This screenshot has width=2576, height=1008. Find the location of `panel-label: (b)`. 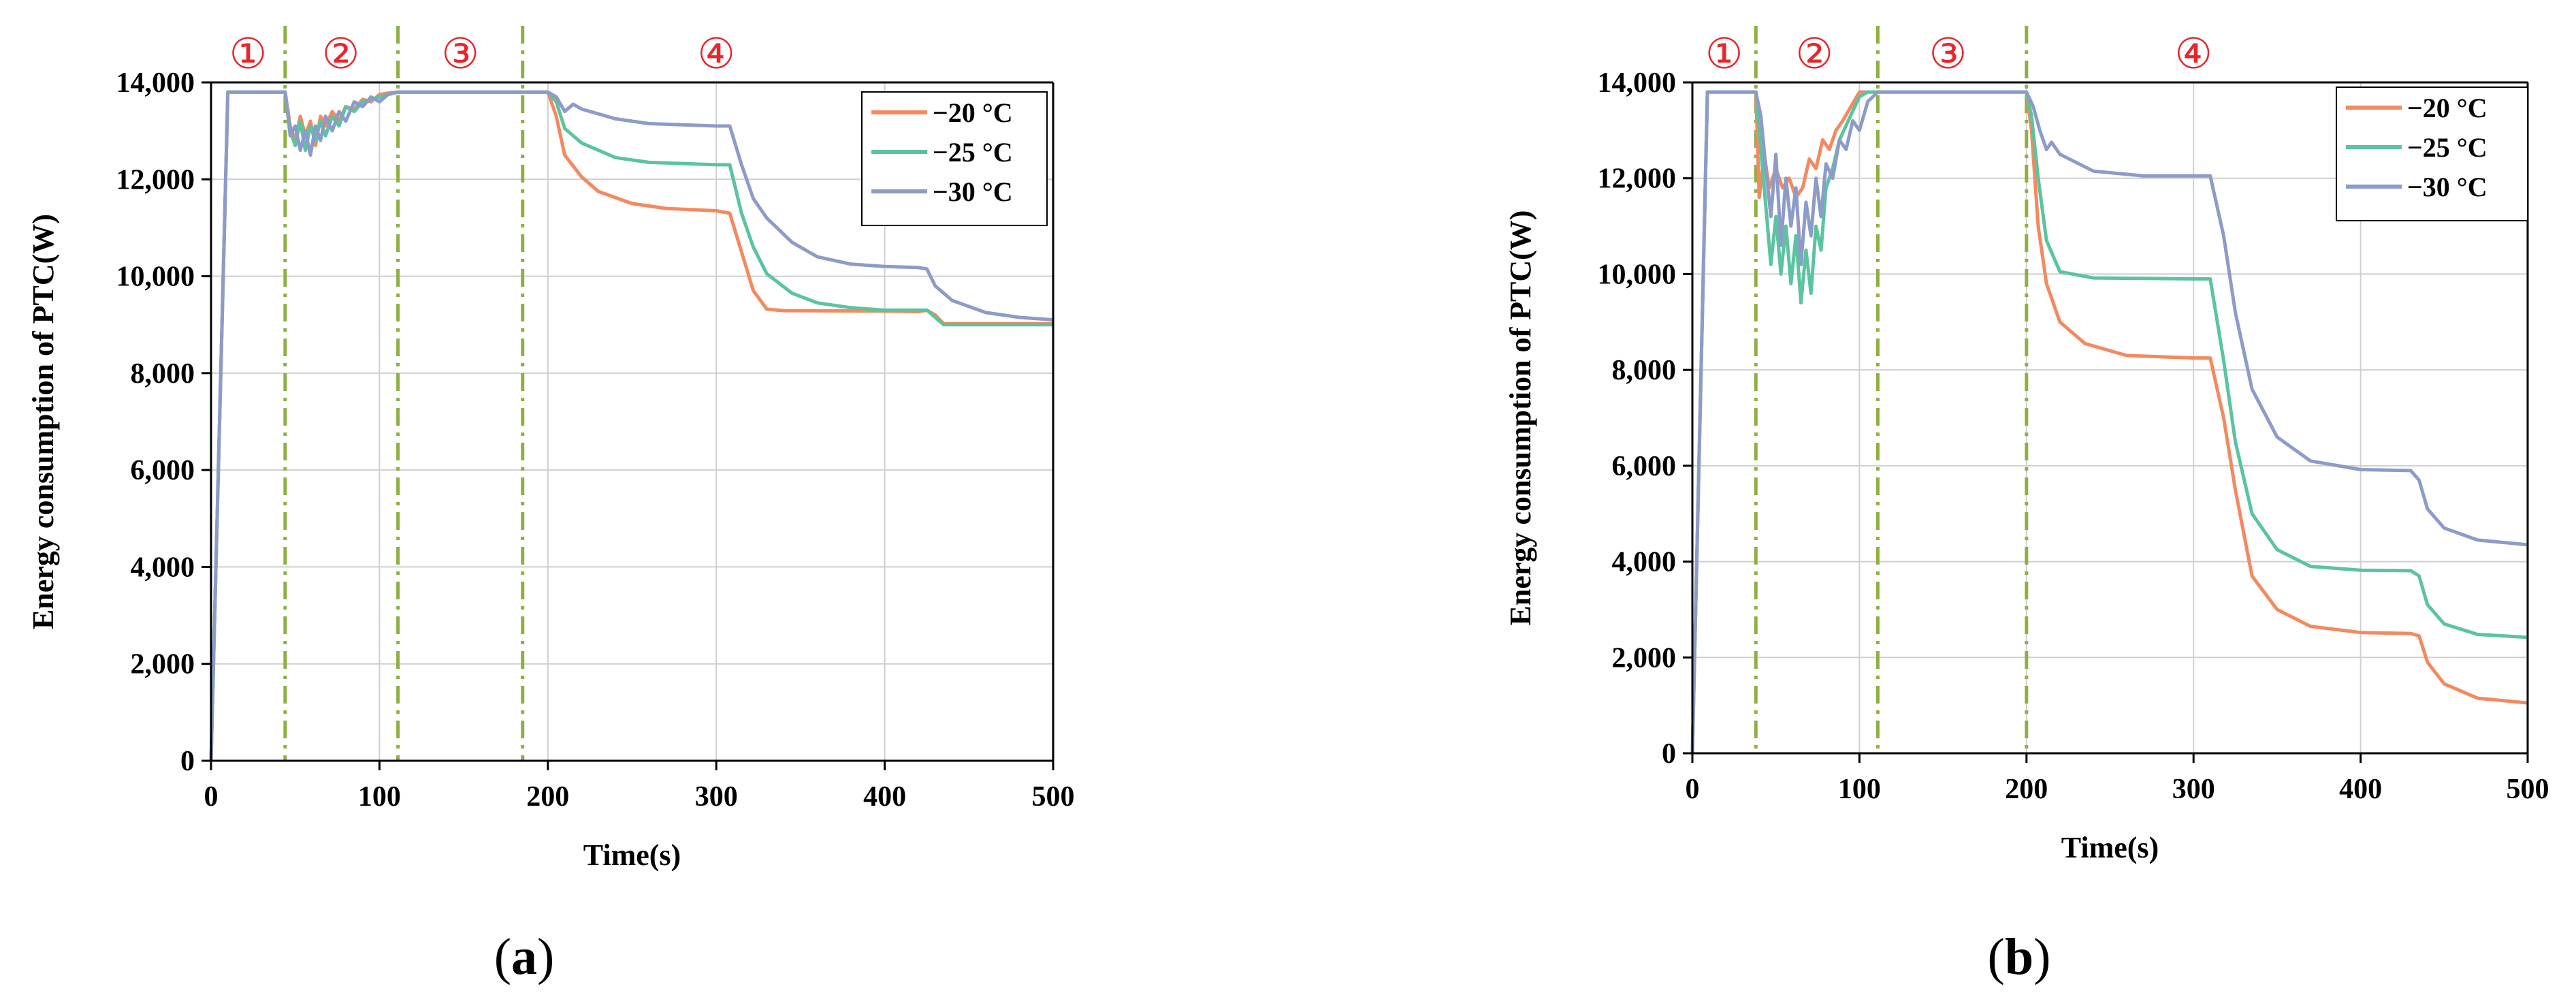

panel-label: (b) is located at coordinates (2020, 957).